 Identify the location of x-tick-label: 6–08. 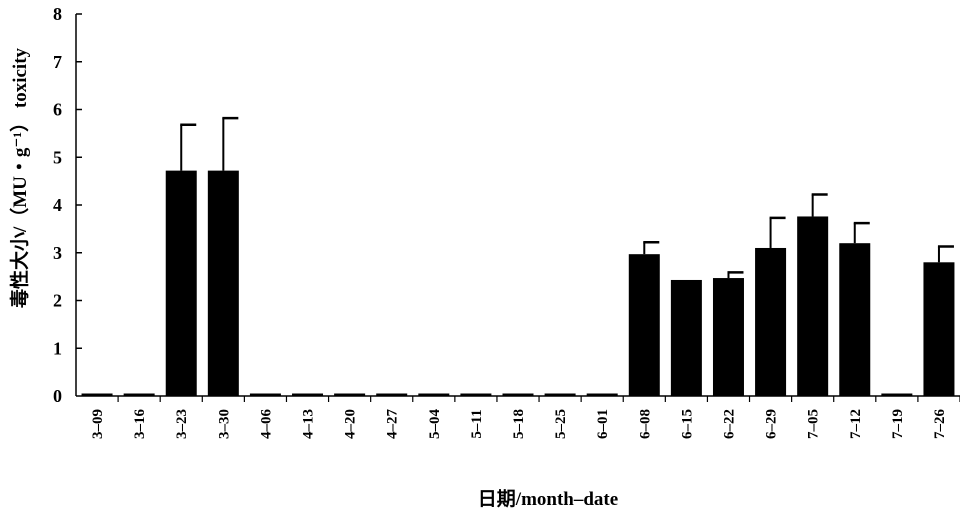
(645, 424).